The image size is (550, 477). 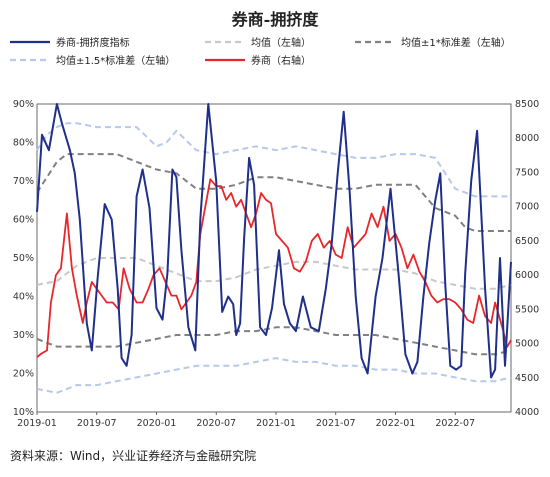 What do you see at coordinates (527, 104) in the screenshot?
I see `y-right-tick-label: 8500` at bounding box center [527, 104].